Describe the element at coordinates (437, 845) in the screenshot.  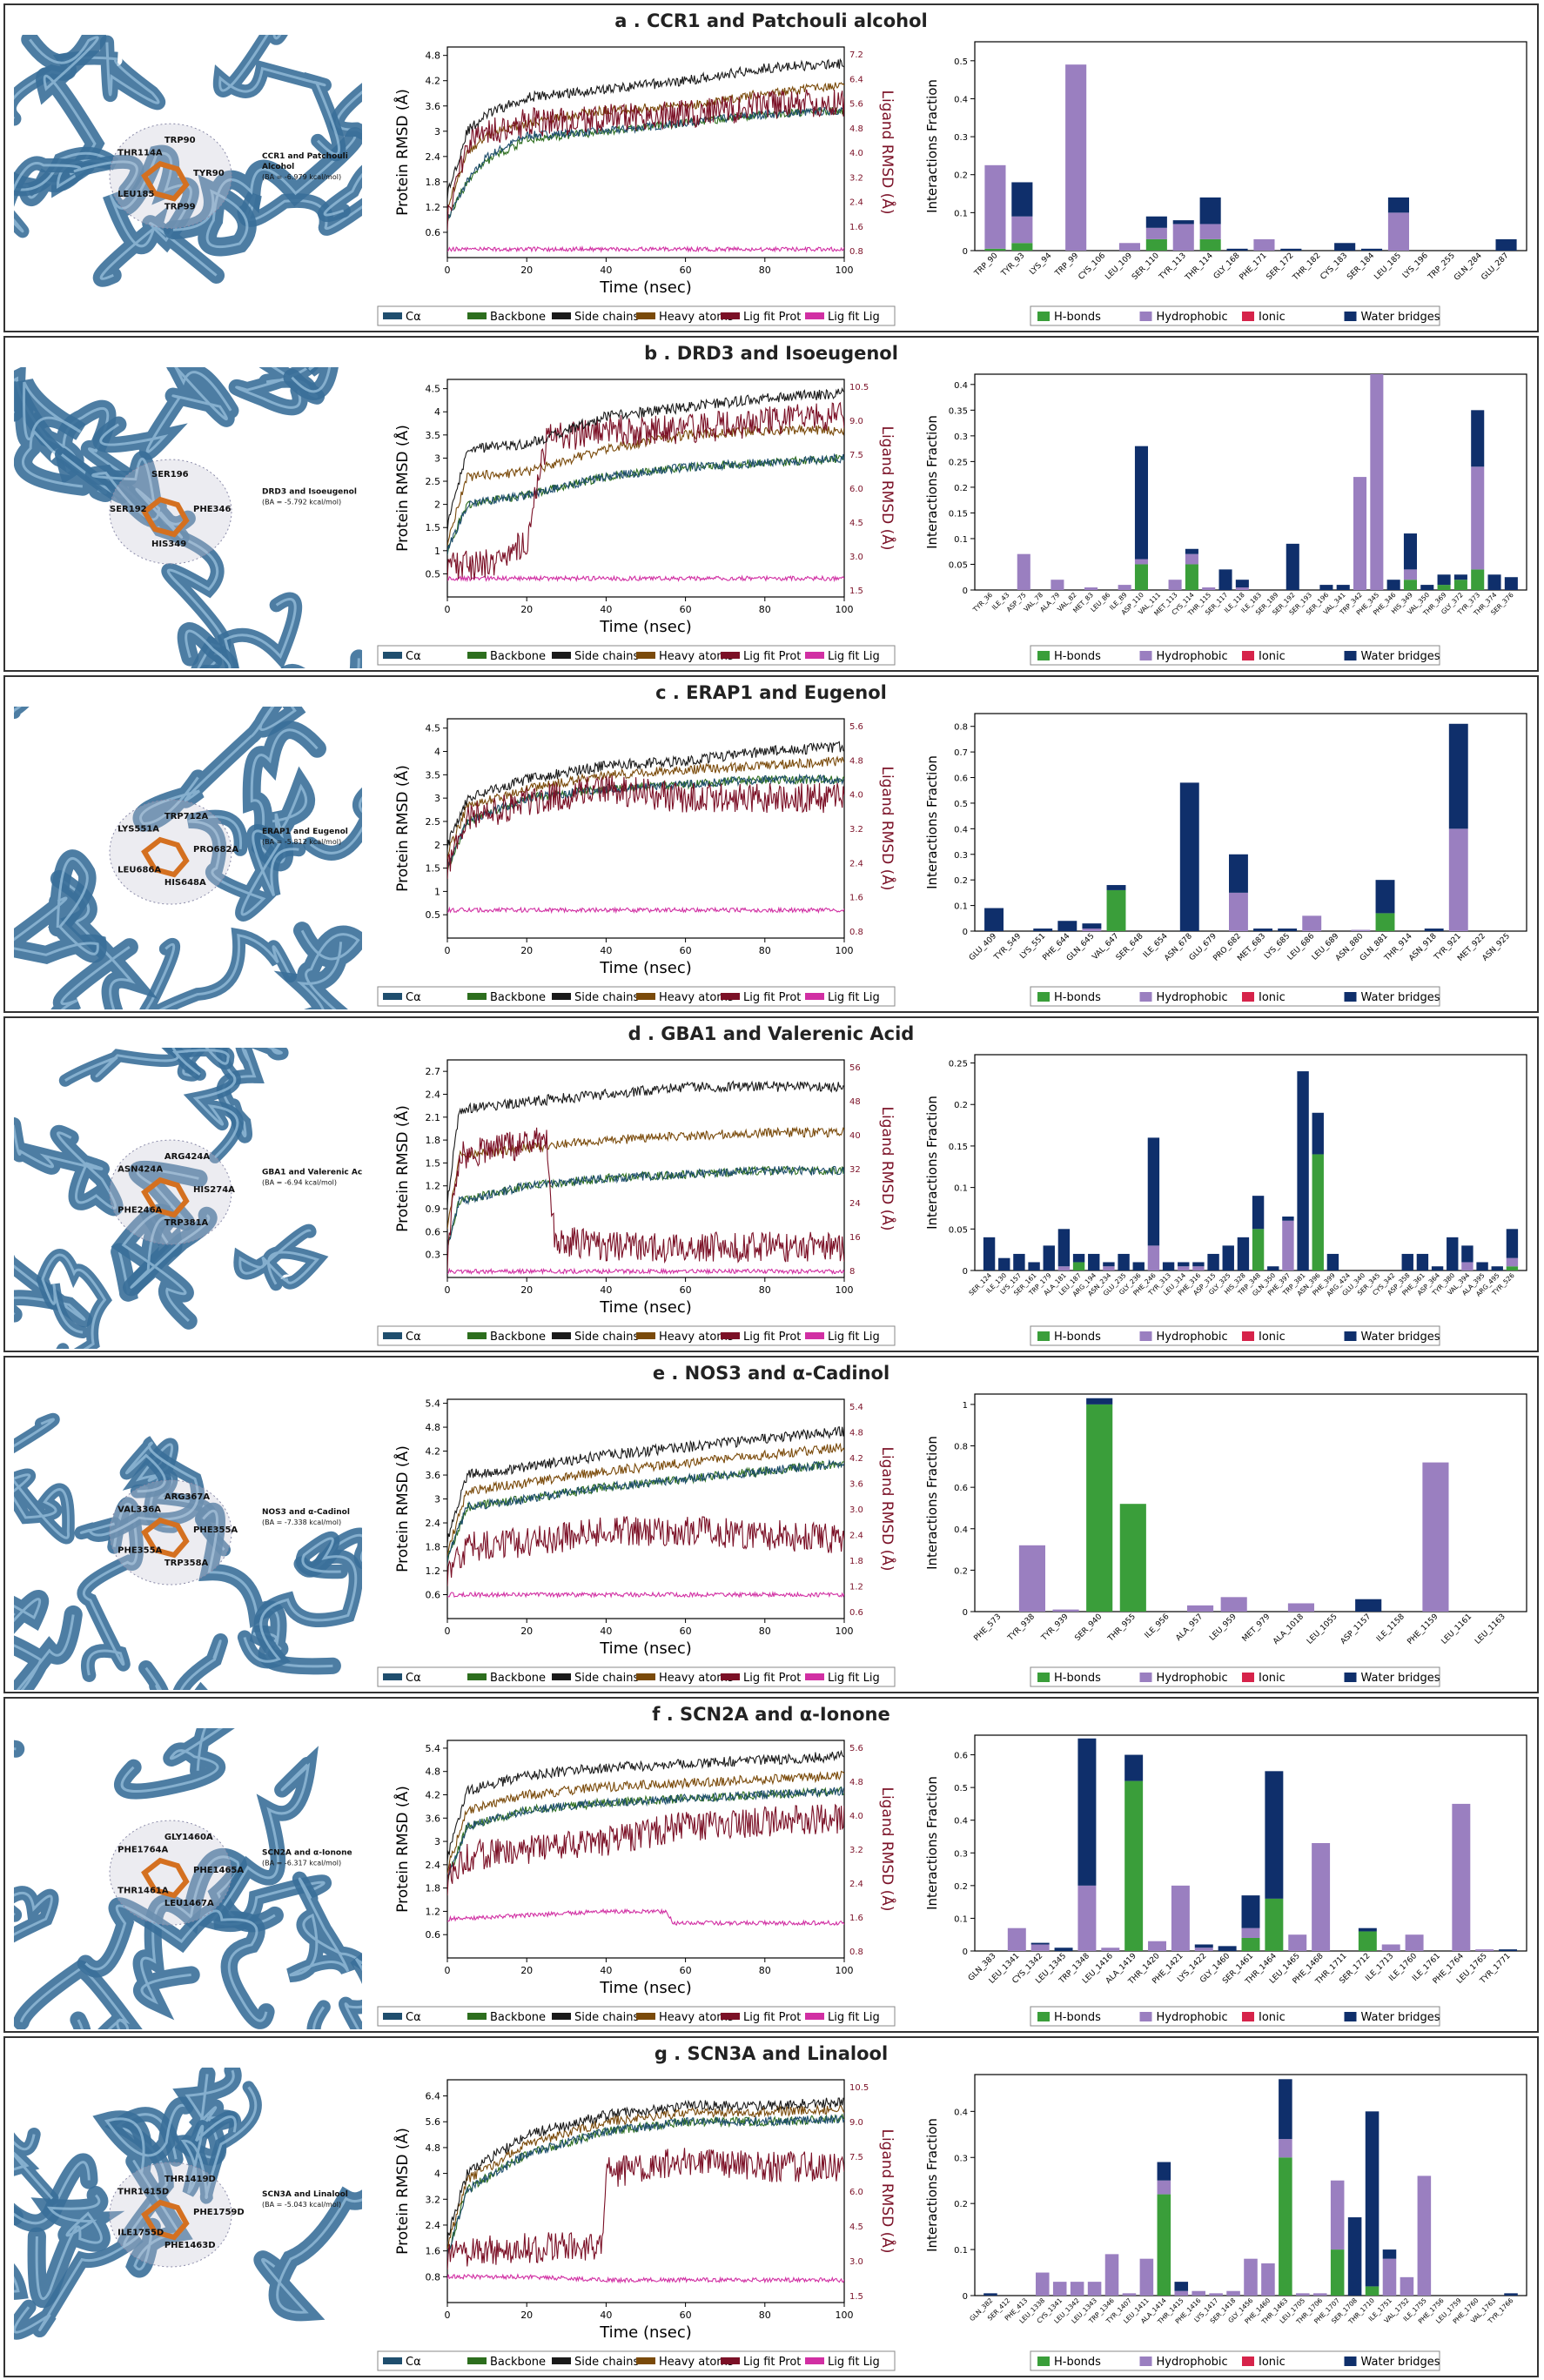
I see `y-tick-label: 2` at that location.